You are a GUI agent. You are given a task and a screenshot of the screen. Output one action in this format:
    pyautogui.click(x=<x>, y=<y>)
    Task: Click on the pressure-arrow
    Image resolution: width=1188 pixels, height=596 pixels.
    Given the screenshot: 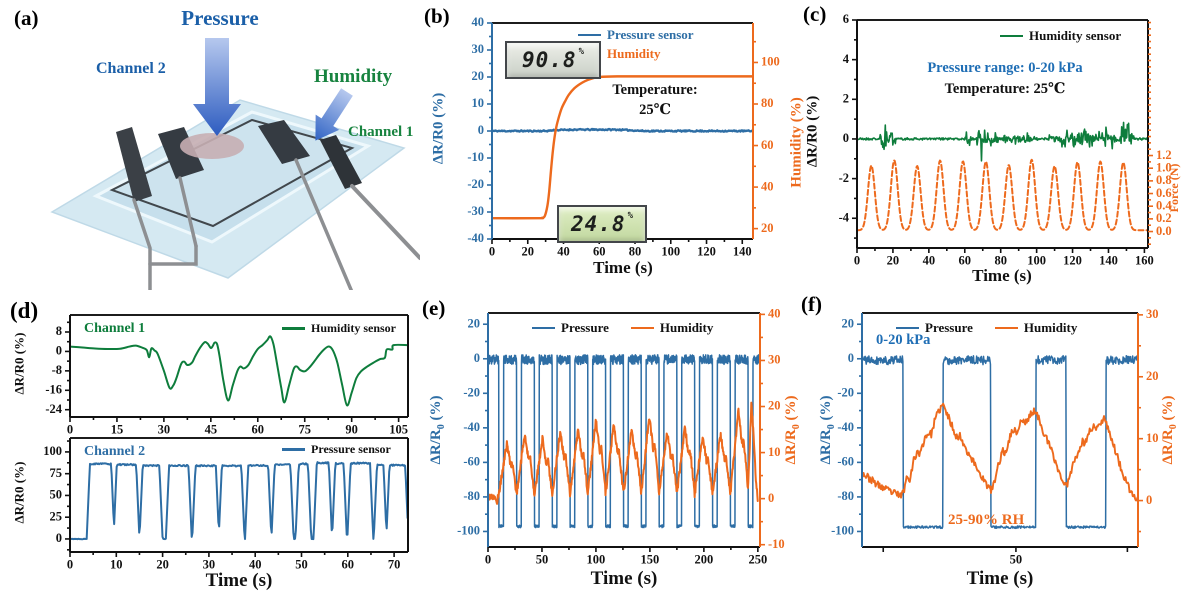 What is the action you would take?
    pyautogui.click(x=217, y=87)
    